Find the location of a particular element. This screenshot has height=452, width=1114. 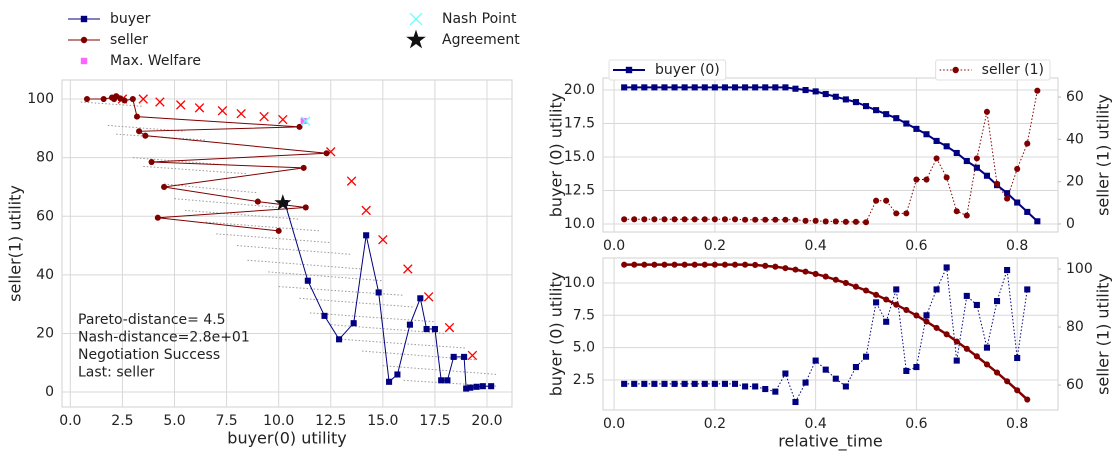

y2-tick-label: 20 is located at coordinates (1075, 182).